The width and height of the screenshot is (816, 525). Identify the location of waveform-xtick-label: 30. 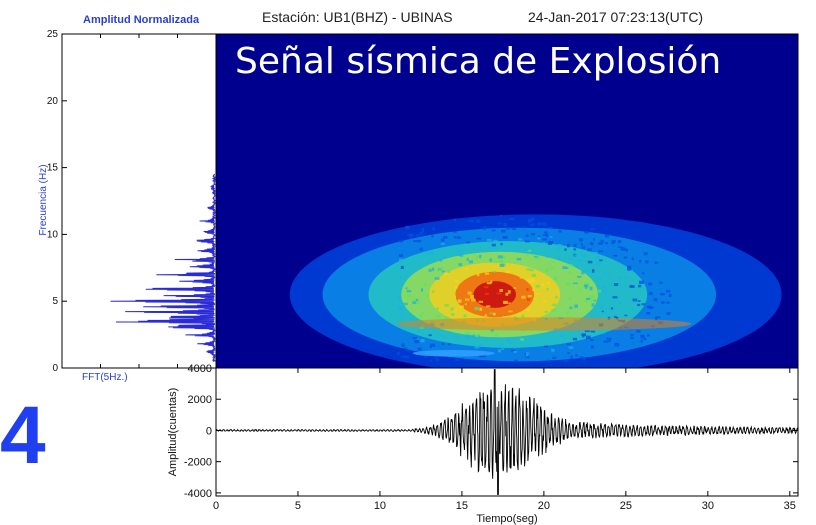
(708, 506).